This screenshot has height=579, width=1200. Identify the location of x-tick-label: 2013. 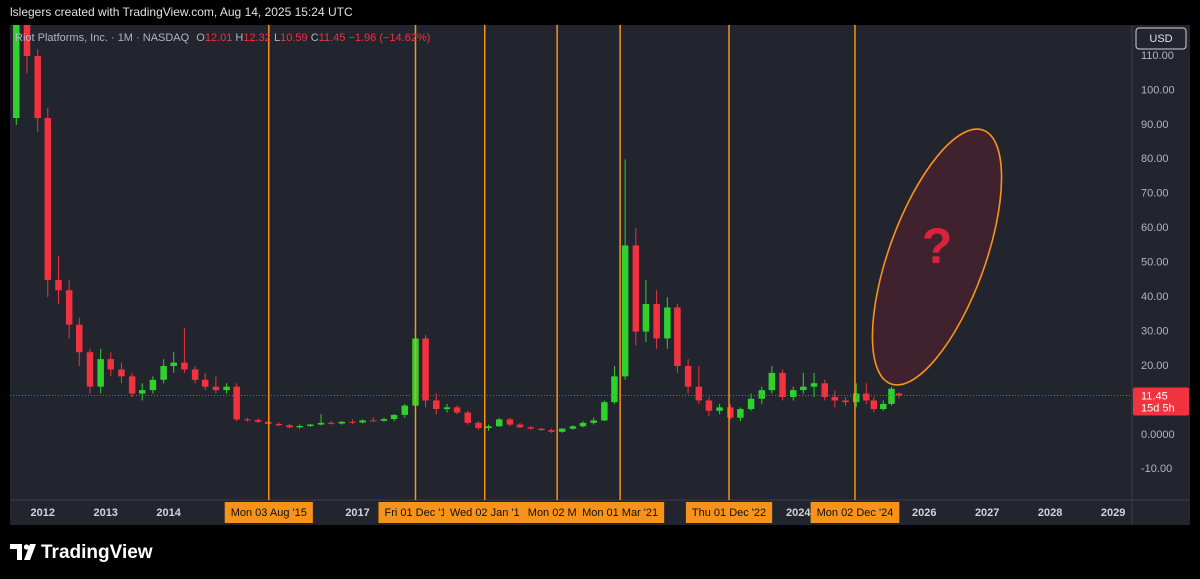
(105, 513).